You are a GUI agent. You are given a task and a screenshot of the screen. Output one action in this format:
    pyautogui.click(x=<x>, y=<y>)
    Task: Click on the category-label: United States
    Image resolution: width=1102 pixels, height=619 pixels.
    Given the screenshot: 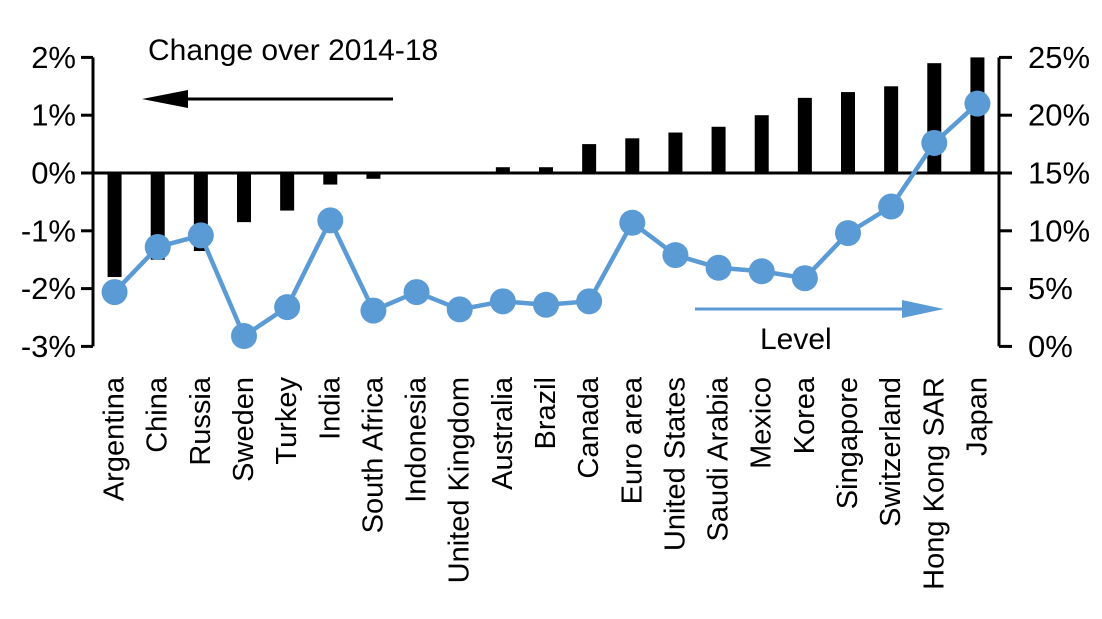 What is the action you would take?
    pyautogui.click(x=675, y=464)
    